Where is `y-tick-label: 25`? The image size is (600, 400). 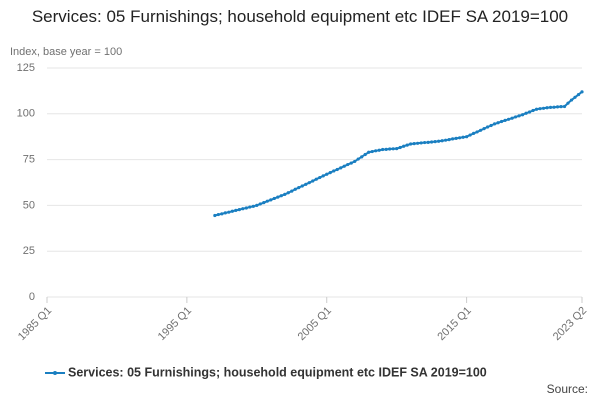
y-tick-label: 25 is located at coordinates (29, 251).